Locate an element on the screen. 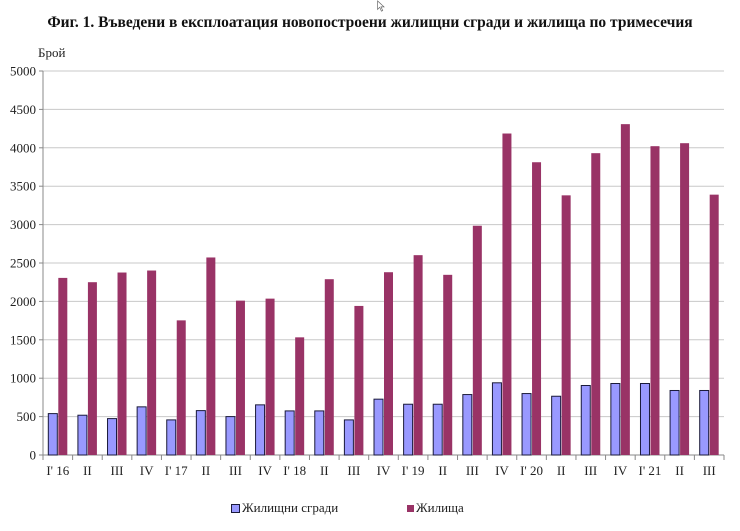 Image resolution: width=740 pixels, height=531 pixels. mouse-cursor-icon is located at coordinates (381, 6).